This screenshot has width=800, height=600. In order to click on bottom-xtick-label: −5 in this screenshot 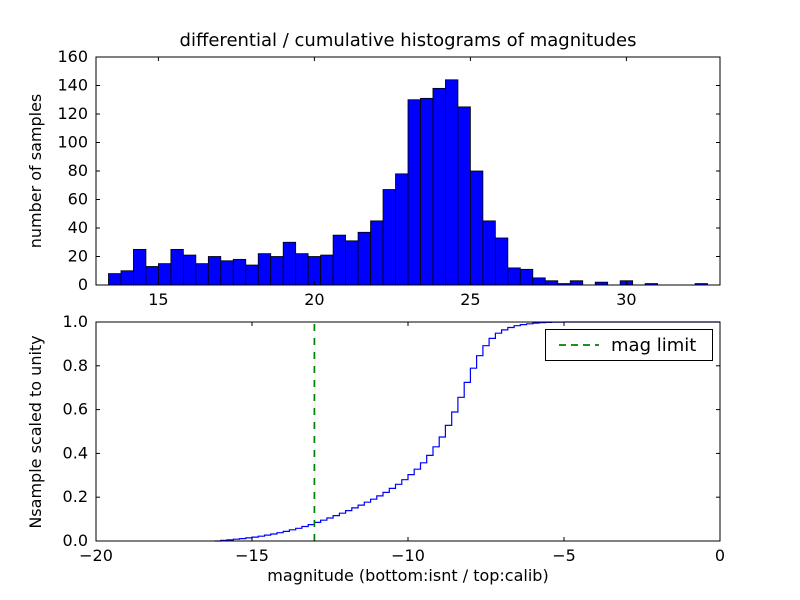, I will do `click(564, 555)`.